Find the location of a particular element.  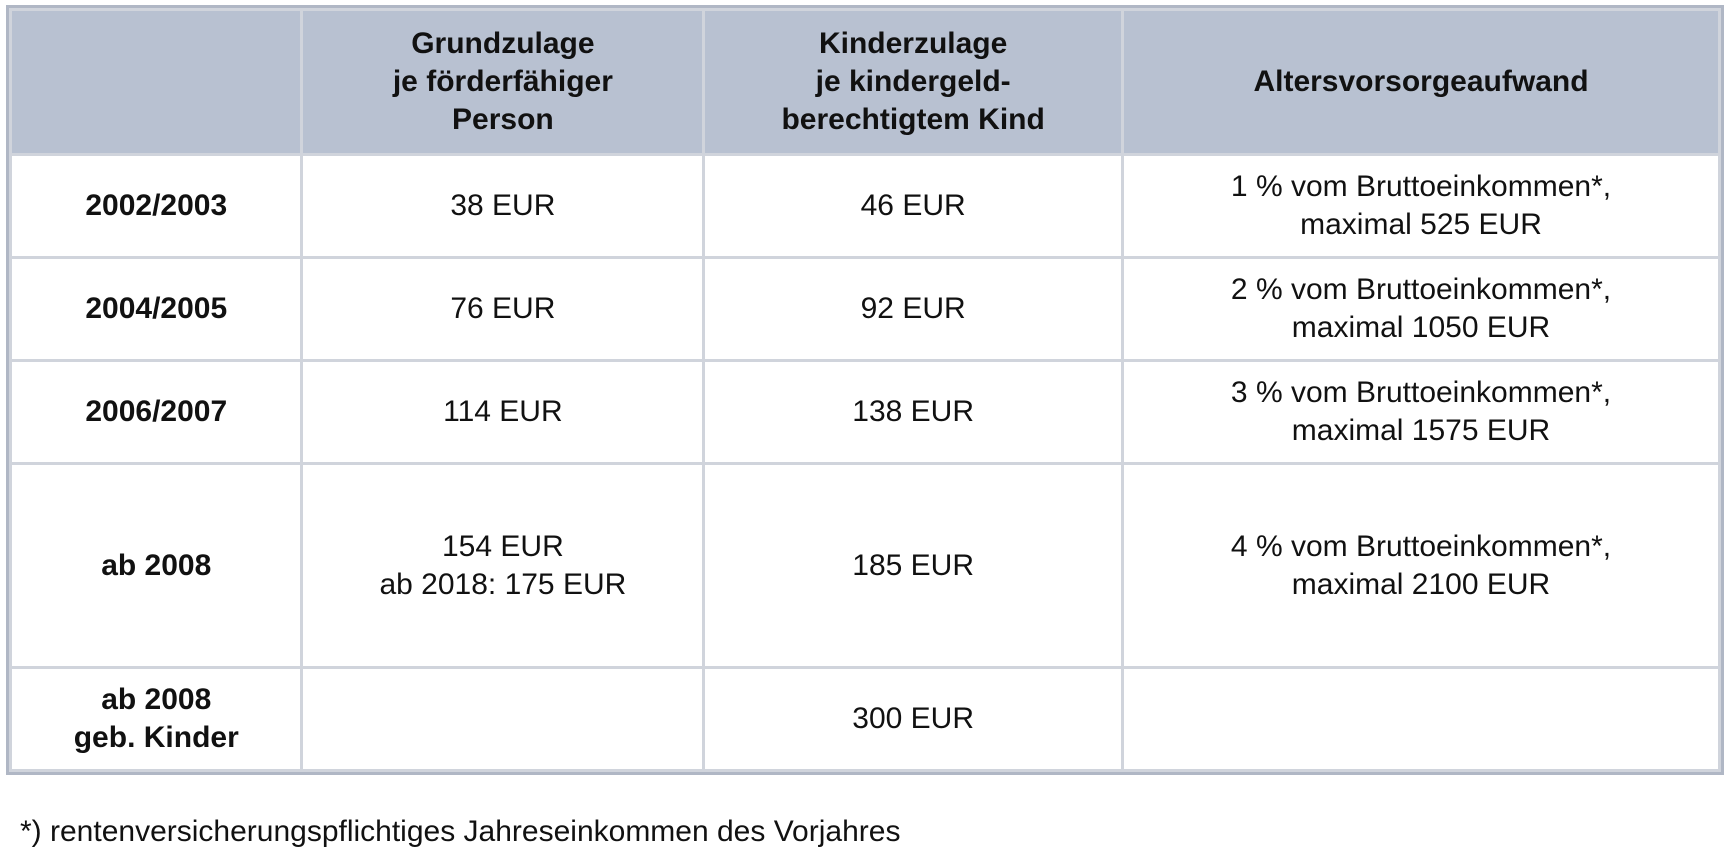

grundzulage-cell: 154 EUR ab 2018: 175 EUR is located at coordinates (503, 565).